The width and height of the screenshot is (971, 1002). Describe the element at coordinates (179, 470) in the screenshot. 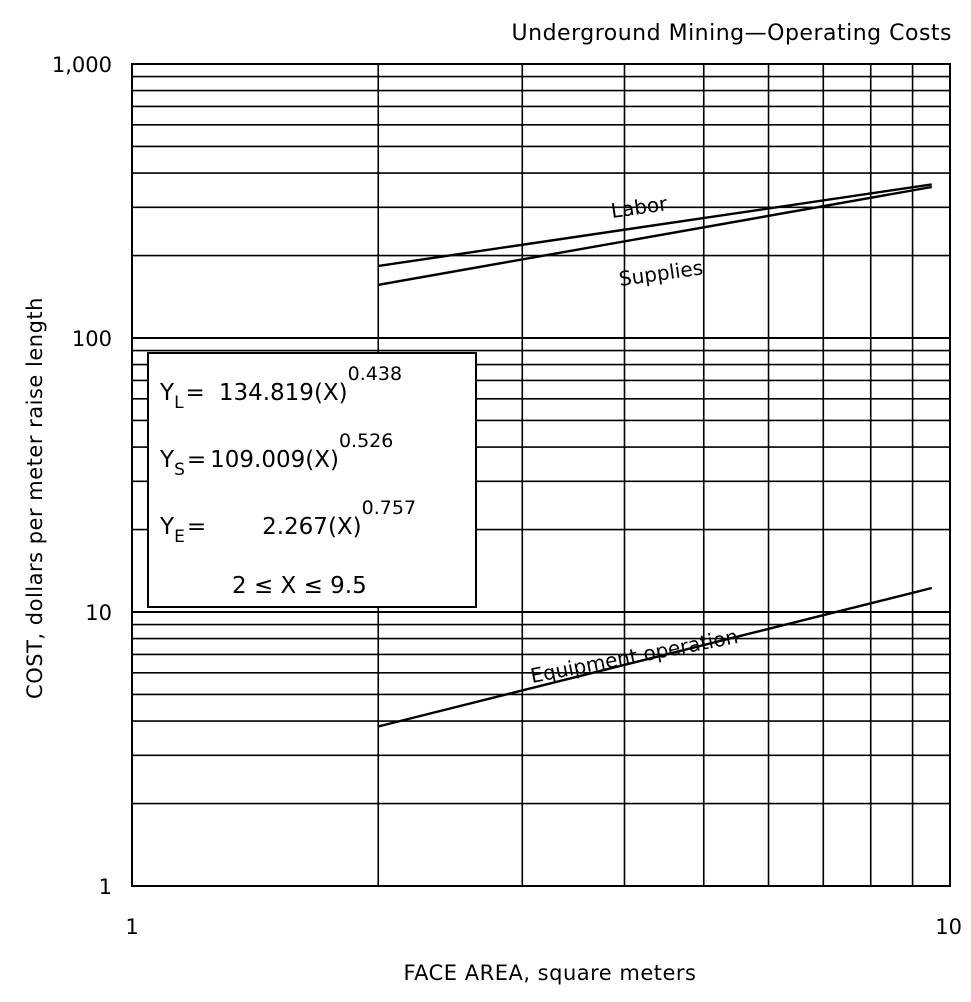

I see `equation-supplies-sub: S` at that location.